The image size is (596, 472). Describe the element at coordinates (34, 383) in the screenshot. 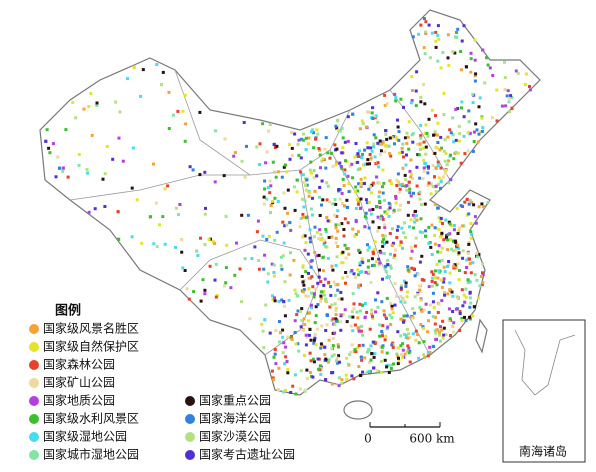

I see `legend-swatch` at that location.